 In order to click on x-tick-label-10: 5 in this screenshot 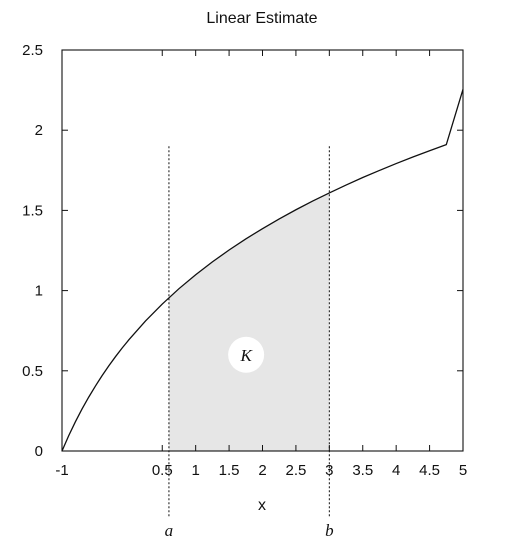, I will do `click(463, 470)`.